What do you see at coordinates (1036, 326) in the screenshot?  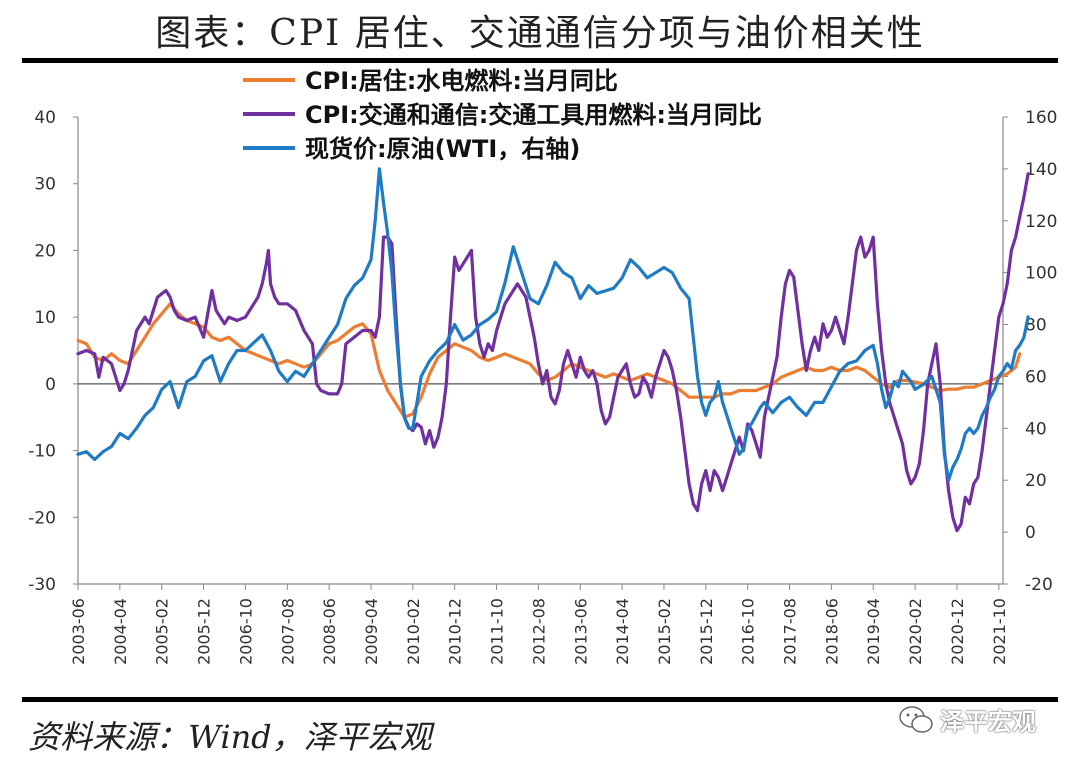 I see `right-tick-label: 80` at bounding box center [1036, 326].